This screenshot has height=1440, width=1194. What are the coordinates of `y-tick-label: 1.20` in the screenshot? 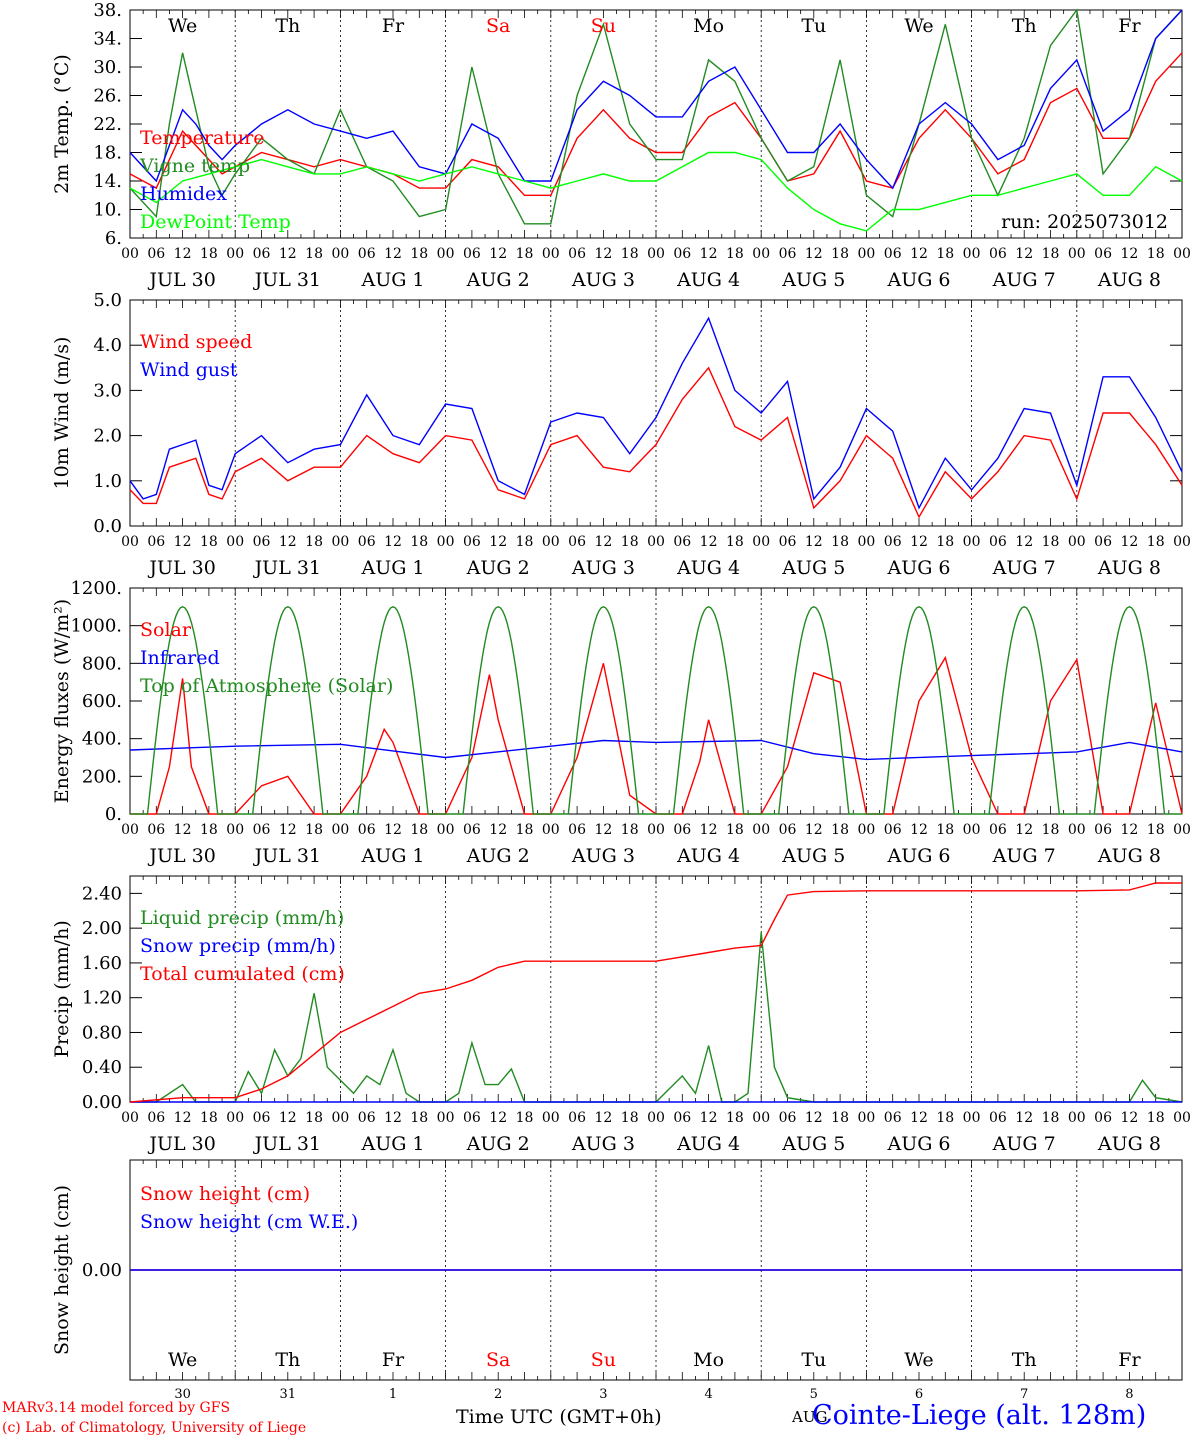 It's located at (102, 998).